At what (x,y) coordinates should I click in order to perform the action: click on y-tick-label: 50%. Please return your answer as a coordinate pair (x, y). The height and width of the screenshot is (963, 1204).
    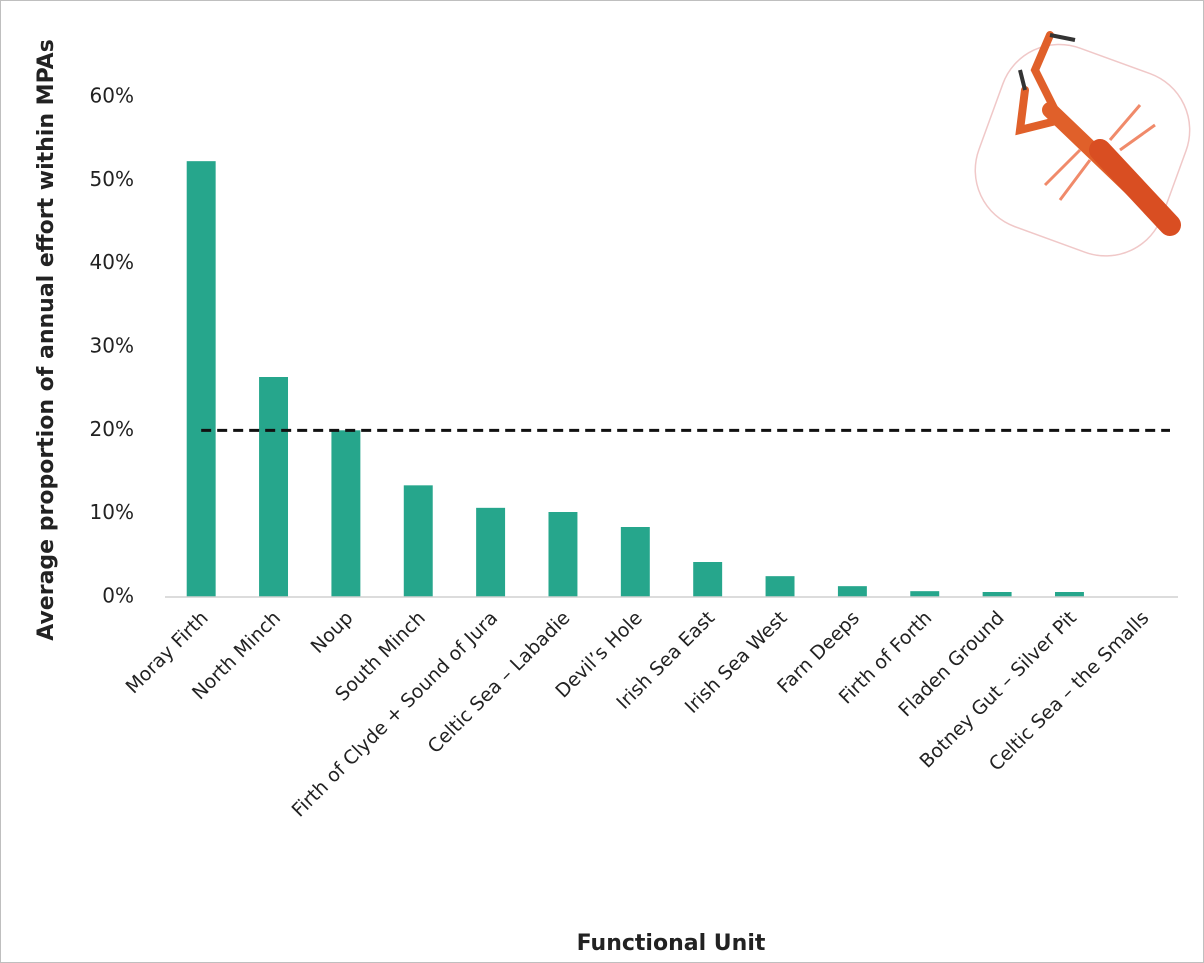
    Looking at the image, I should click on (112, 179).